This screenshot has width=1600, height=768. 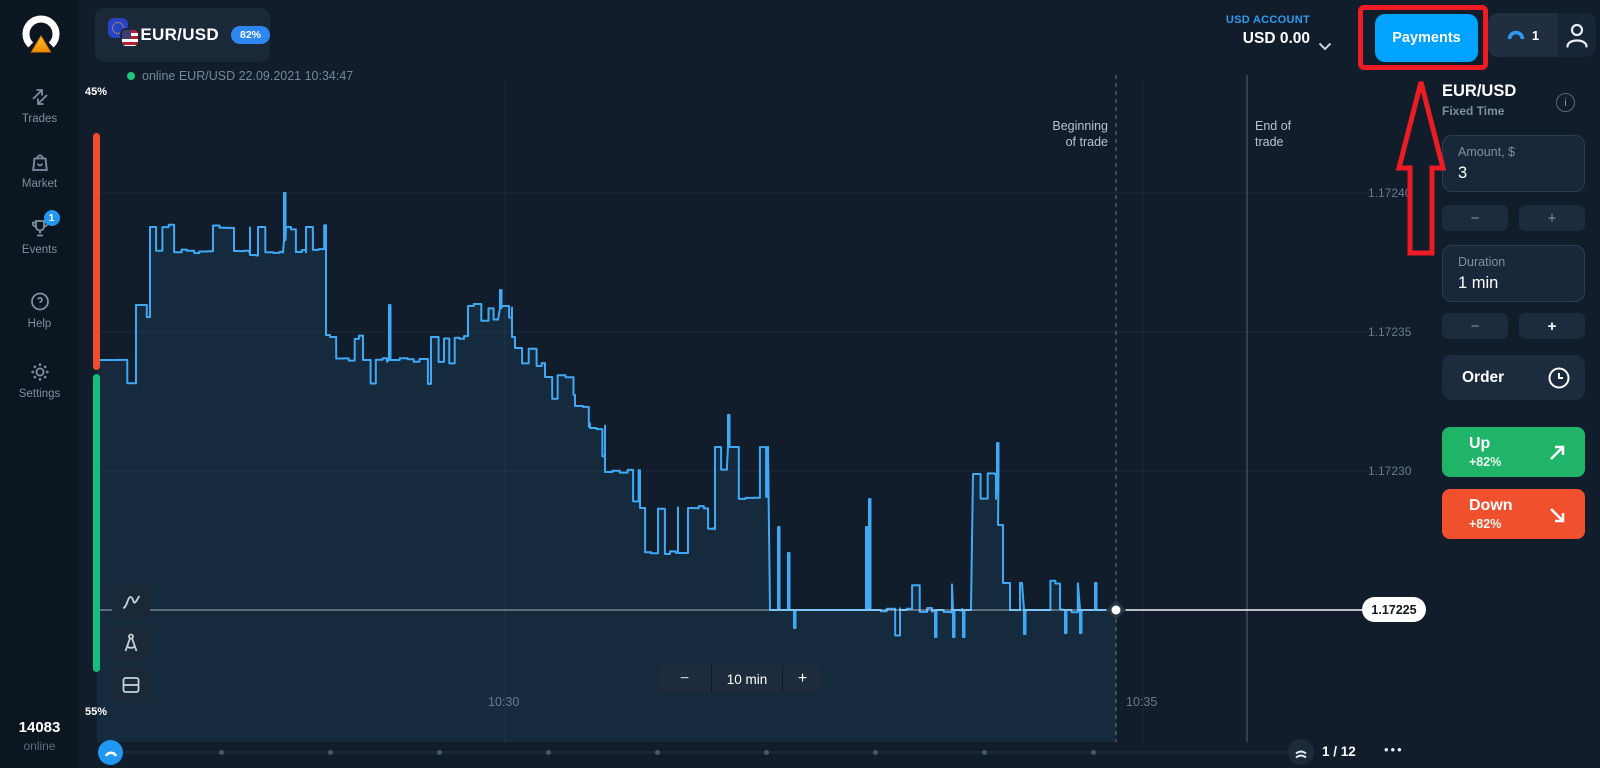 What do you see at coordinates (39, 250) in the screenshot?
I see `sidebar-item-label: Events` at bounding box center [39, 250].